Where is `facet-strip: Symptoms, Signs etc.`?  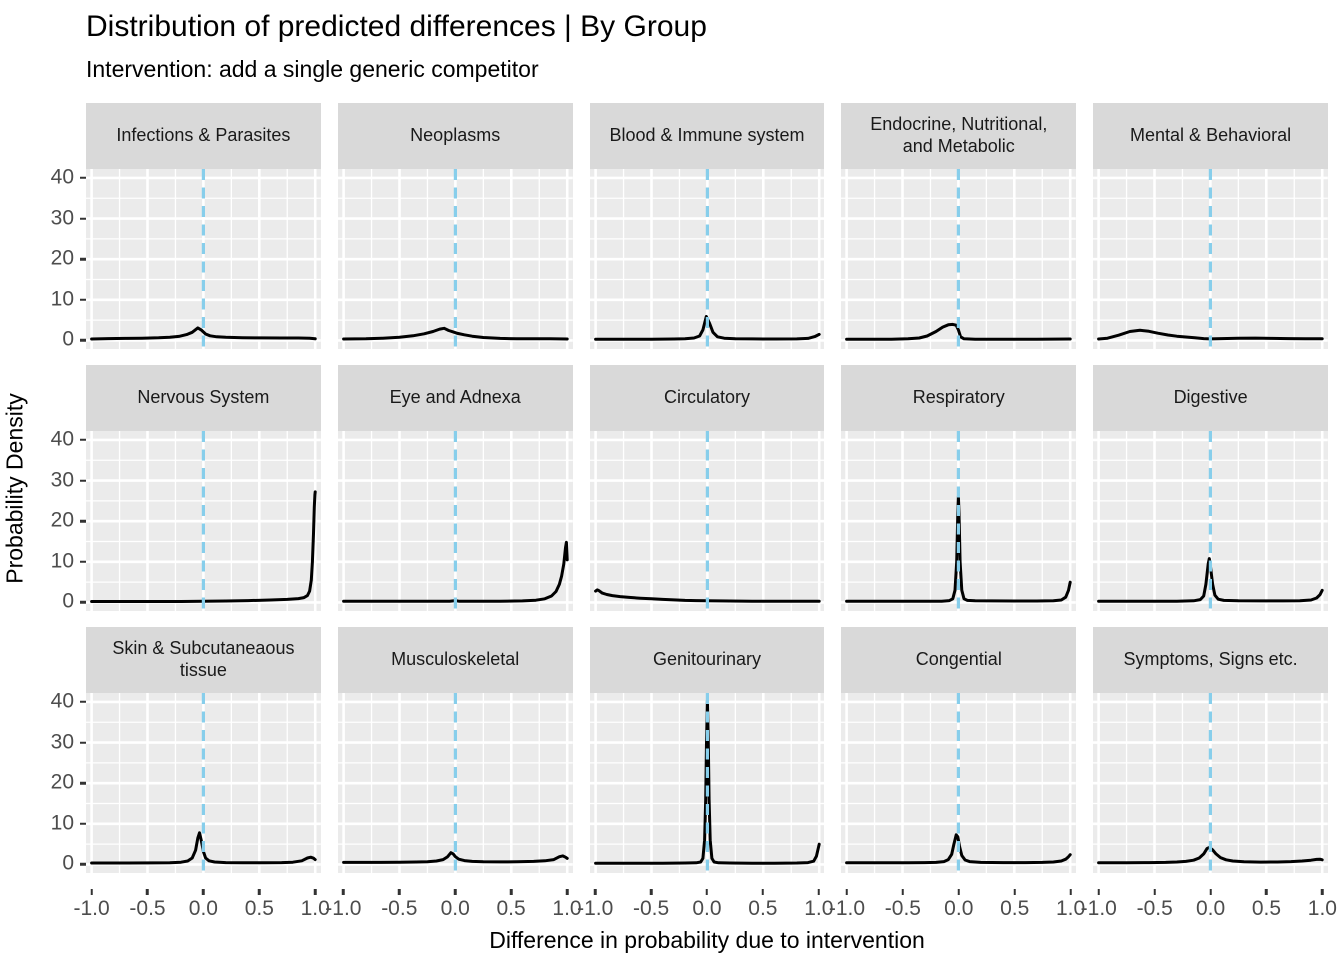 facet-strip: Symptoms, Signs etc. is located at coordinates (1210, 660).